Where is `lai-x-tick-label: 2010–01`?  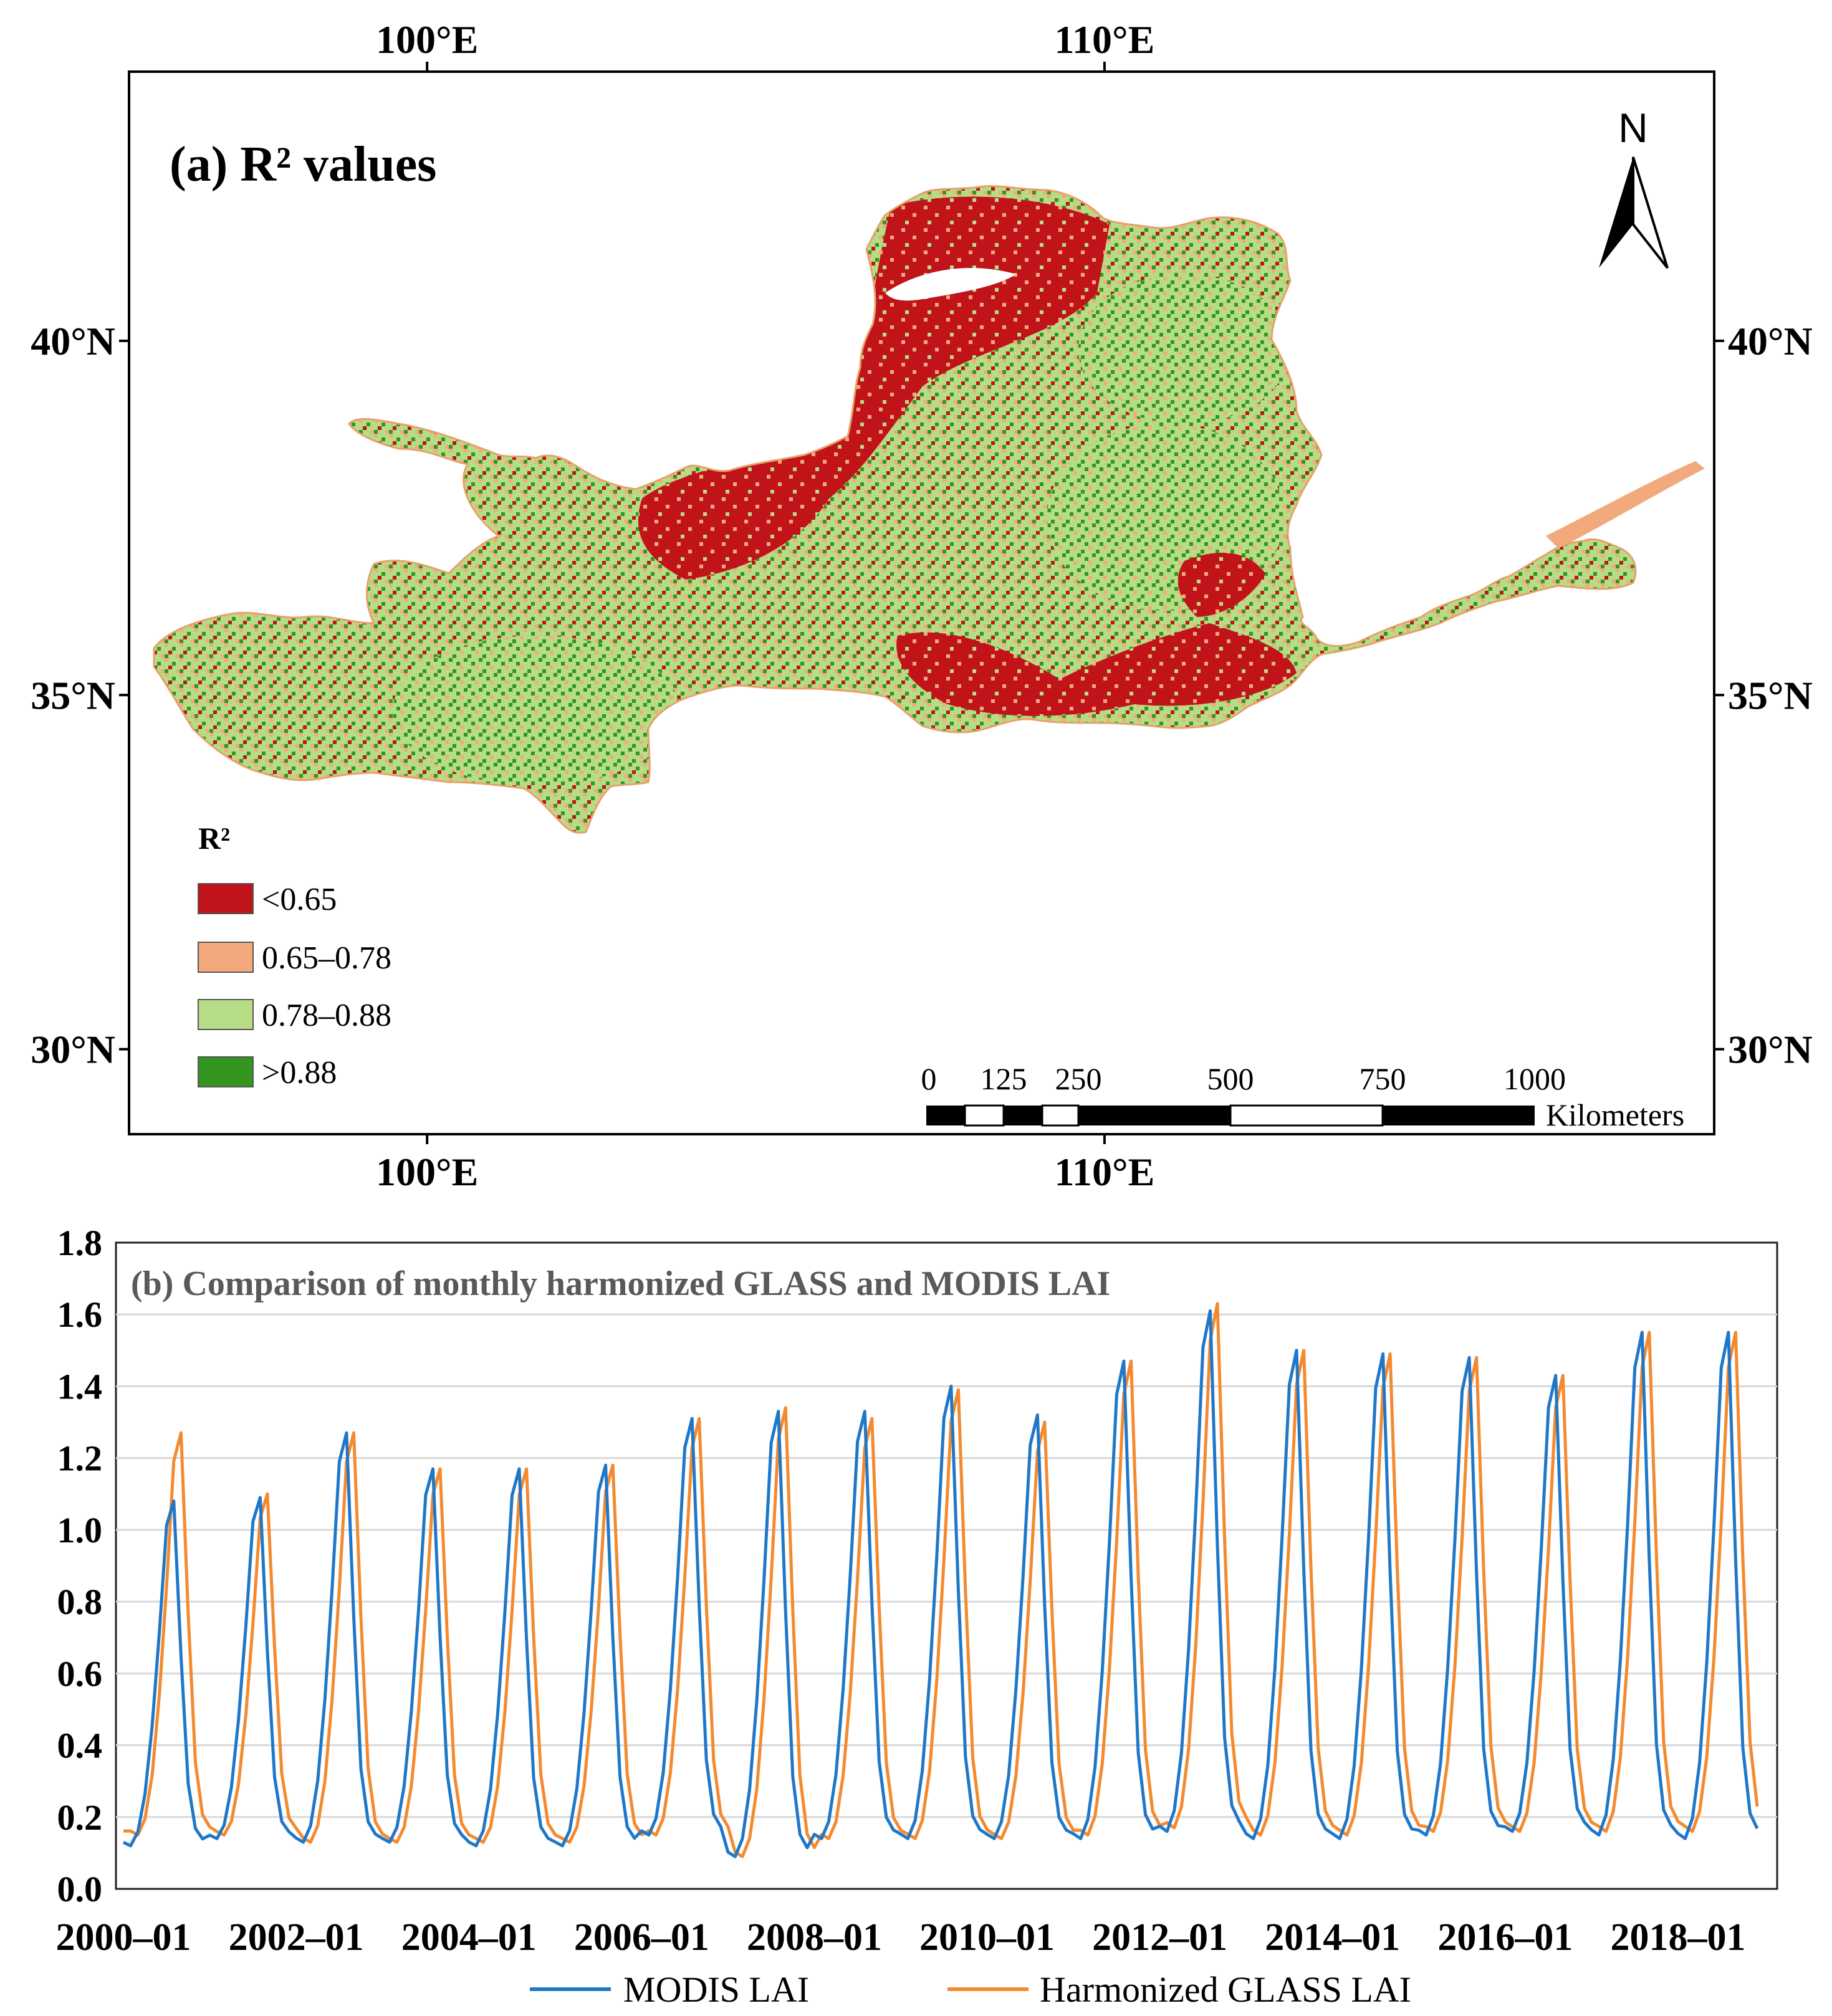
lai-x-tick-label: 2010–01 is located at coordinates (987, 1937).